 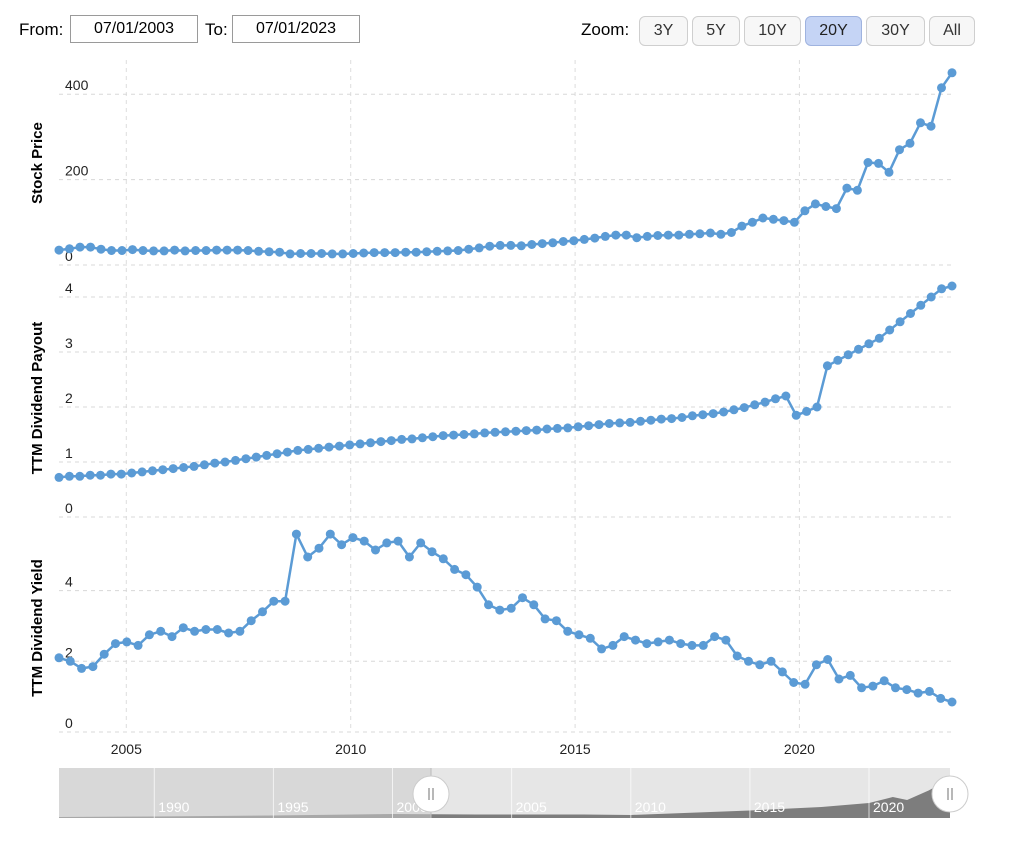 I want to click on navigator-left-handle, so click(x=431, y=794).